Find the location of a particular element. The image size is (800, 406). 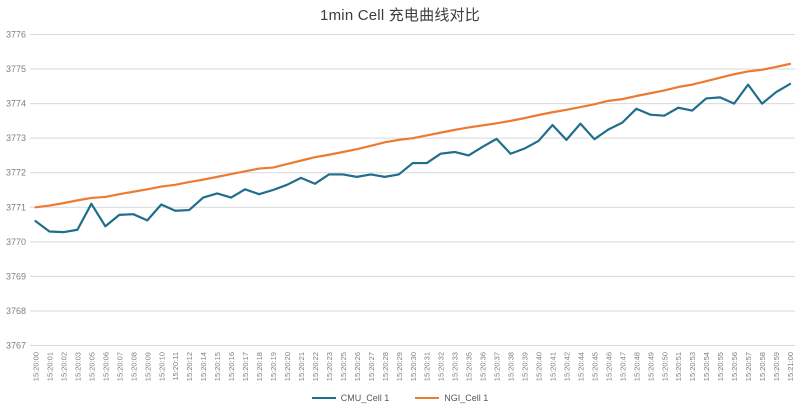

y-tick-label: 3773 is located at coordinates (16, 138).